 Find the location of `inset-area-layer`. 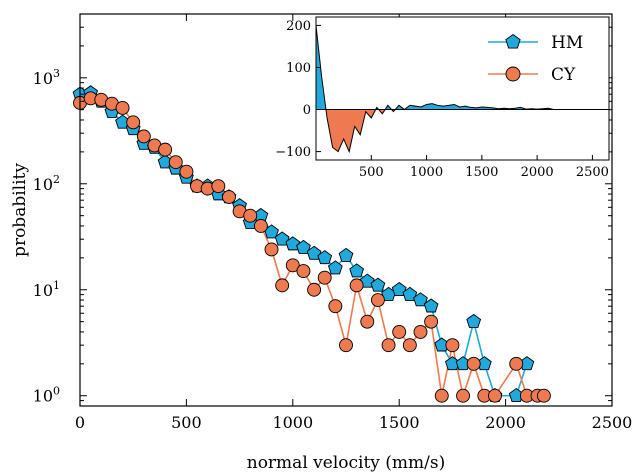

inset-area-layer is located at coordinates (462, 89).